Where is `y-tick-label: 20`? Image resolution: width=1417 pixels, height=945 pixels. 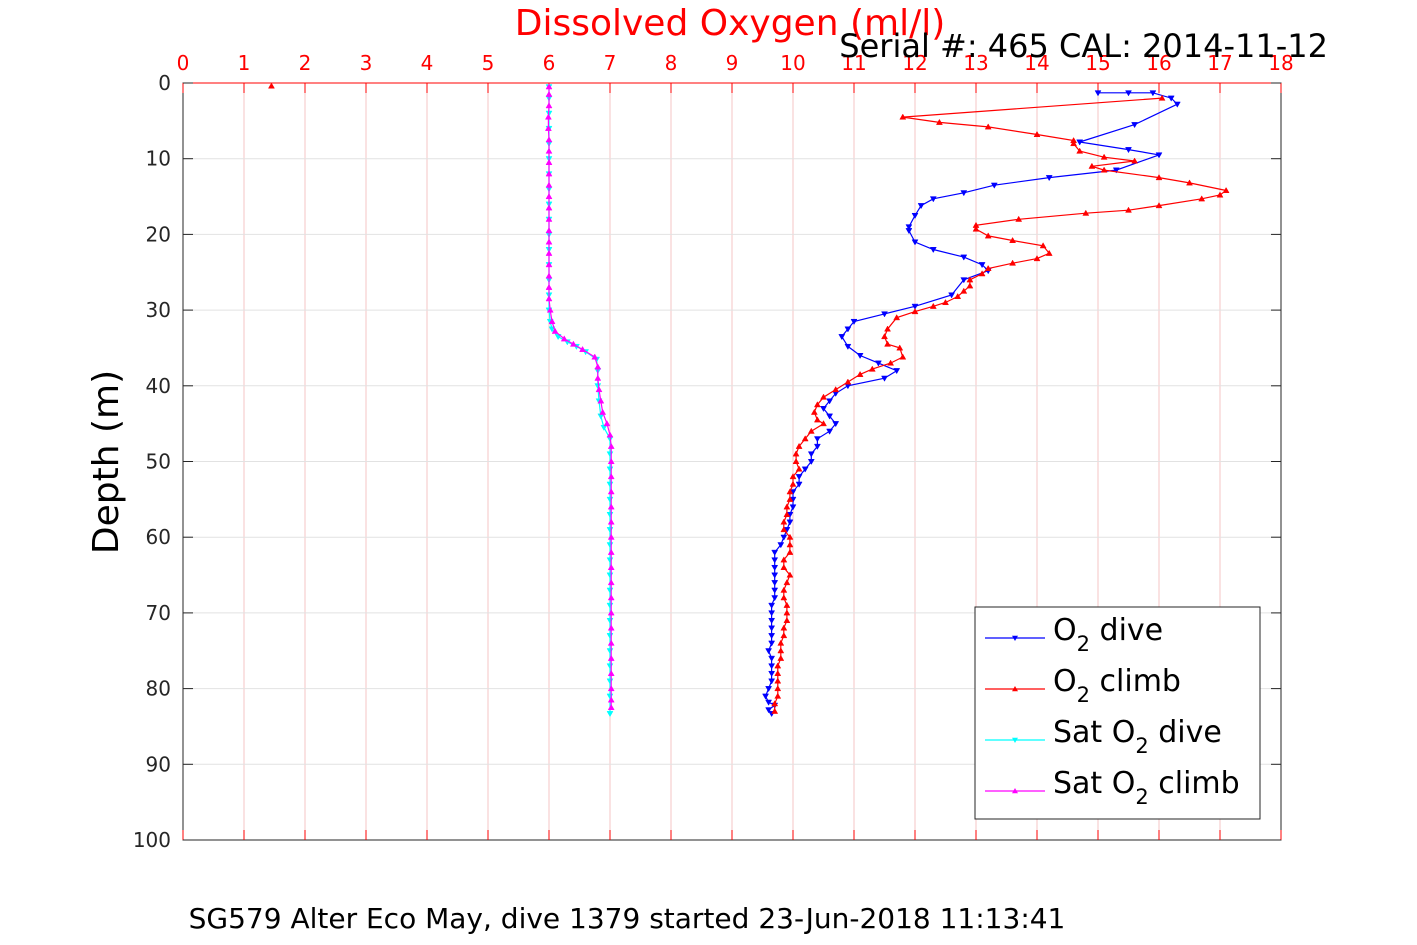 y-tick-label: 20 is located at coordinates (158, 234).